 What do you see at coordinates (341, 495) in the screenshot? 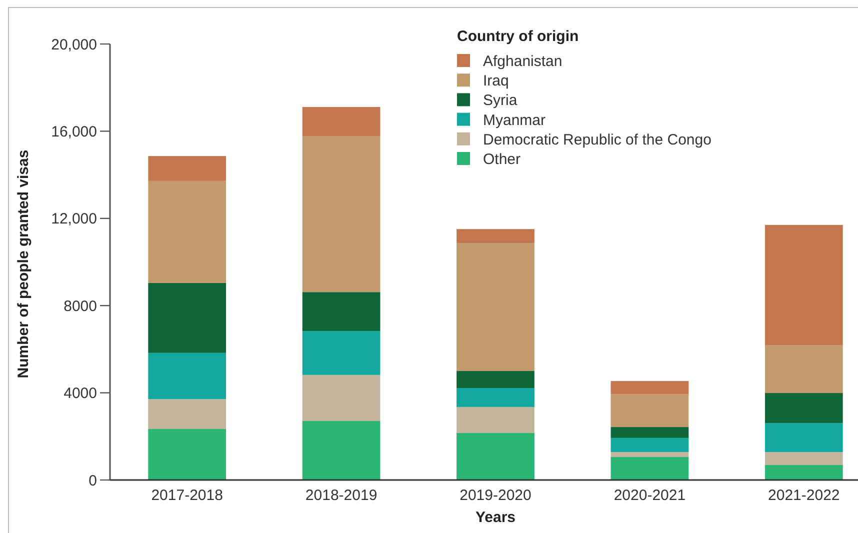
I see `x-tick-label: 2018-2019` at bounding box center [341, 495].